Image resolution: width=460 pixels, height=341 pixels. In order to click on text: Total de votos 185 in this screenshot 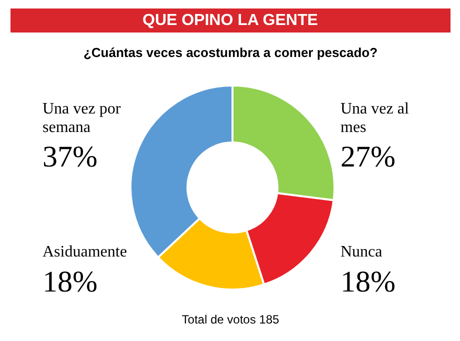, I will do `click(231, 319)`.